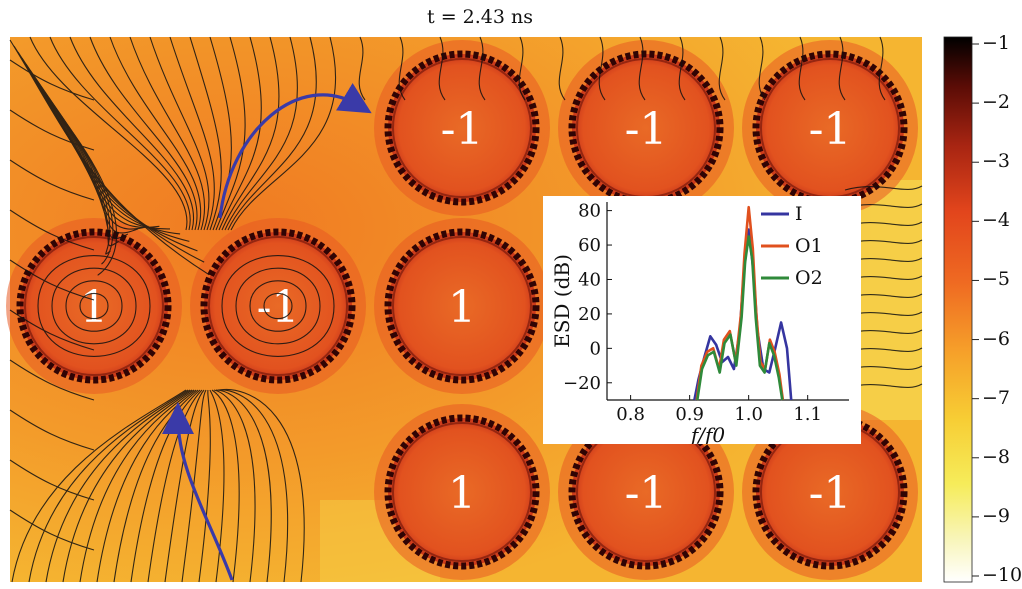  Describe the element at coordinates (996, 456) in the screenshot. I see `colorbar-tick-label: −8` at that location.